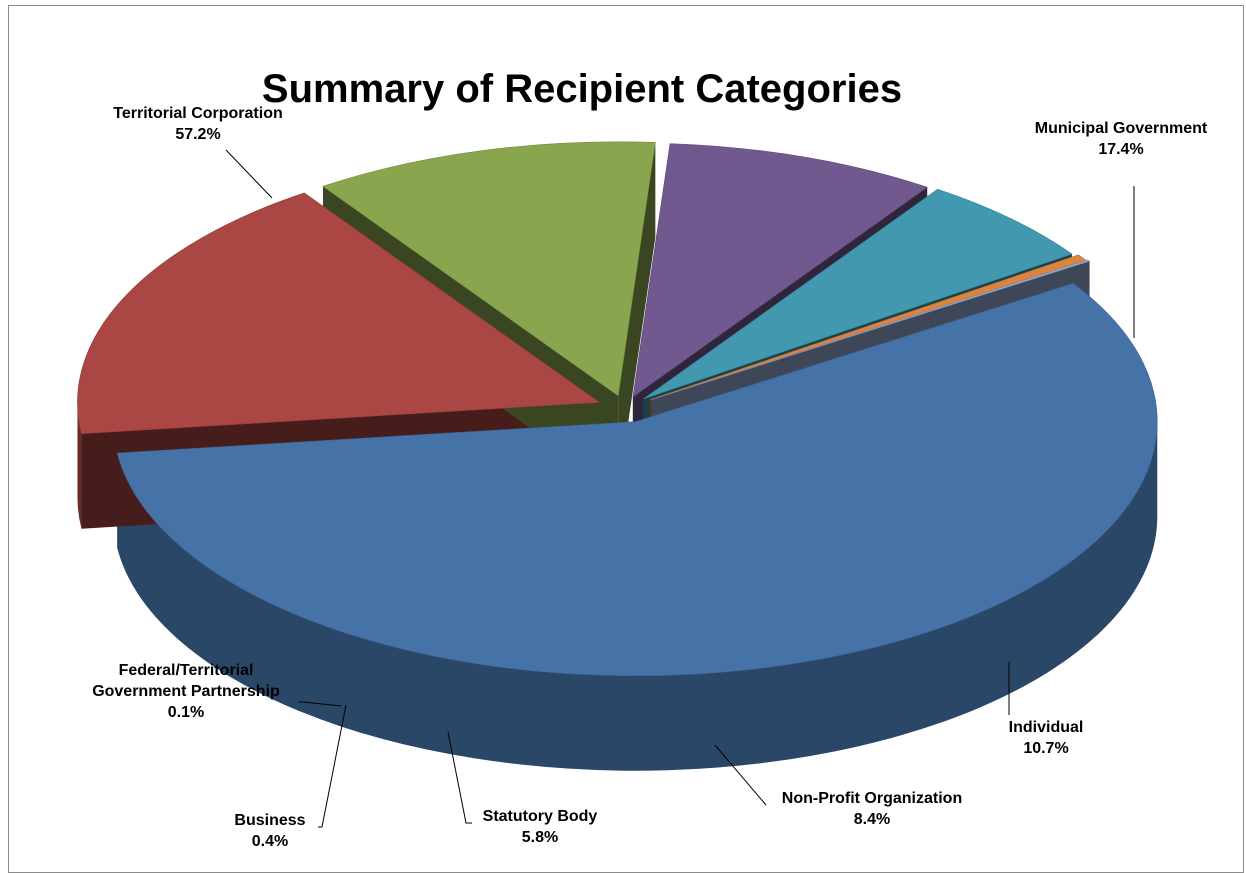 The width and height of the screenshot is (1246, 873). I want to click on leader-line-territorial-corporation, so click(249, 174).